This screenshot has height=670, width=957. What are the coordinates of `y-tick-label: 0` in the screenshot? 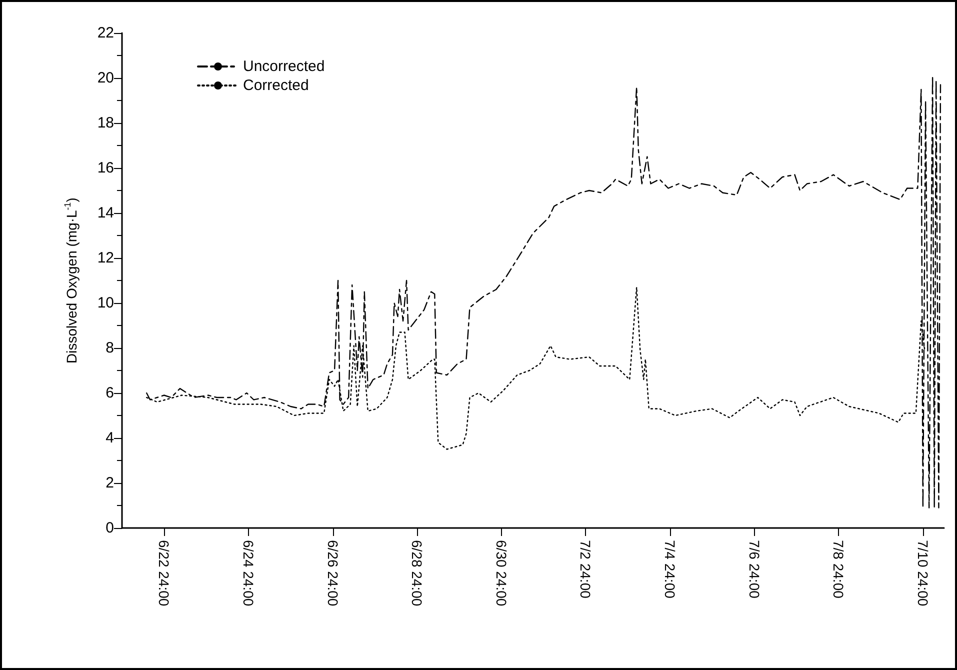 It's located at (110, 528).